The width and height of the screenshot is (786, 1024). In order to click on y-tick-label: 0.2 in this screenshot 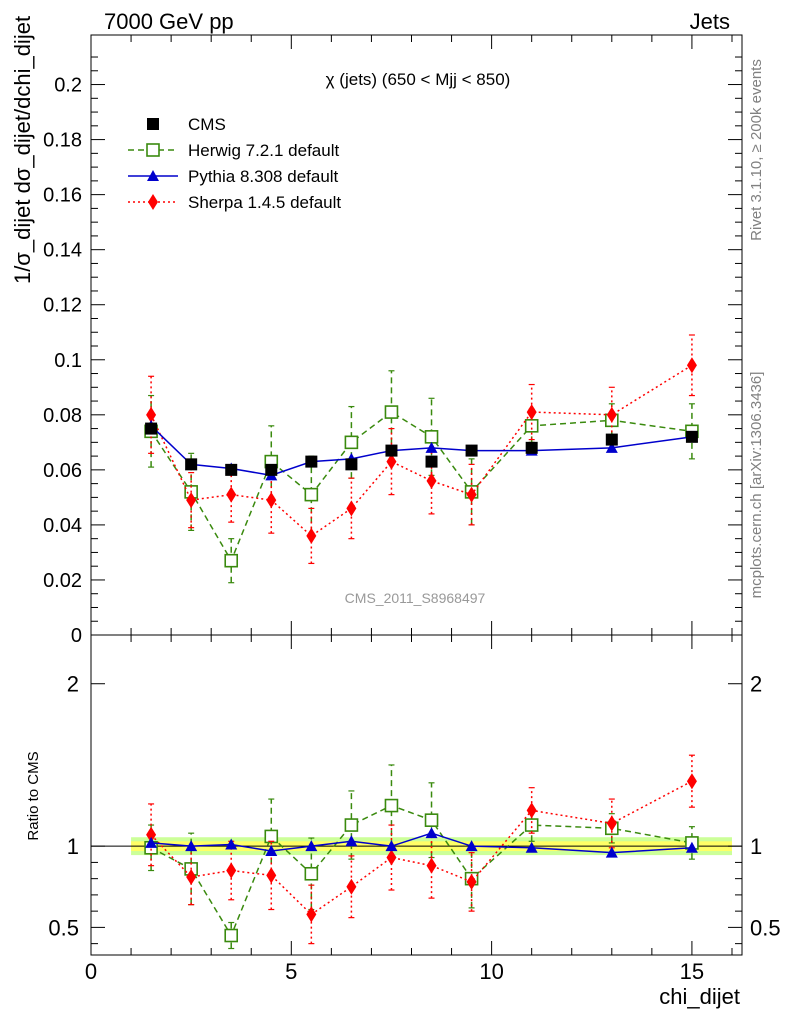, I will do `click(68, 86)`.